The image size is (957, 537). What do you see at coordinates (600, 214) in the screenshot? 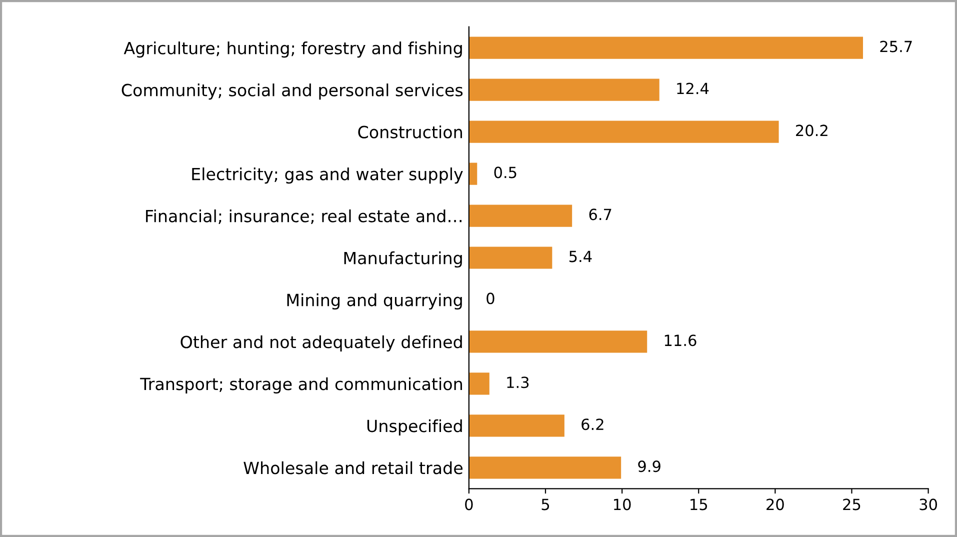
I see `data-label: 6.7` at bounding box center [600, 214].